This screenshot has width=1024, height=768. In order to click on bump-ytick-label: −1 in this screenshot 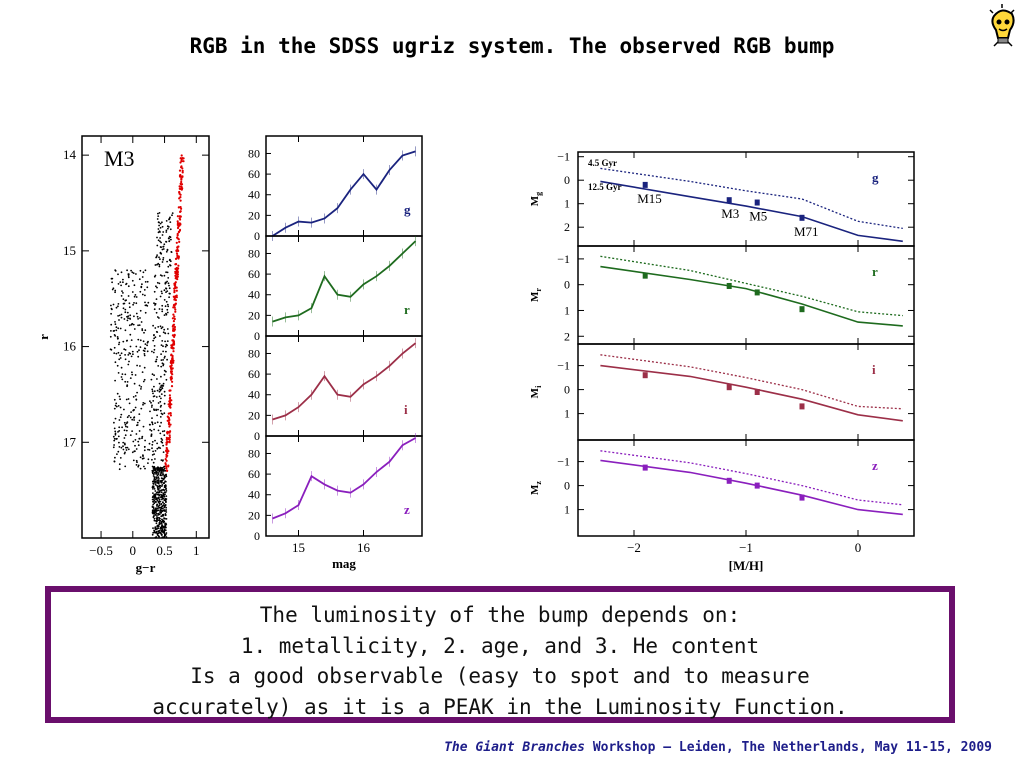, I will do `click(563, 259)`.